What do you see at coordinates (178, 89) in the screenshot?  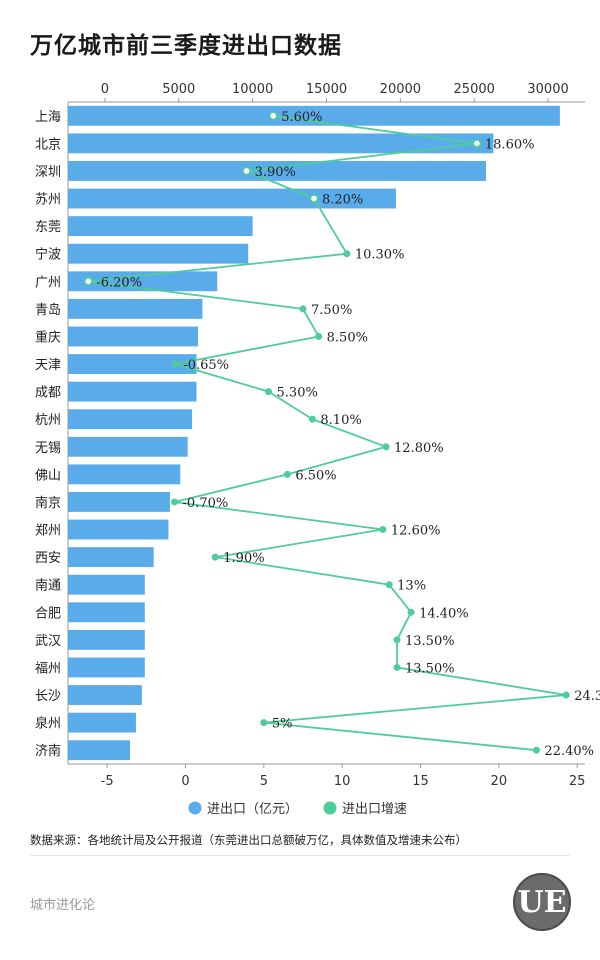 I see `top-tick-label: 5000` at bounding box center [178, 89].